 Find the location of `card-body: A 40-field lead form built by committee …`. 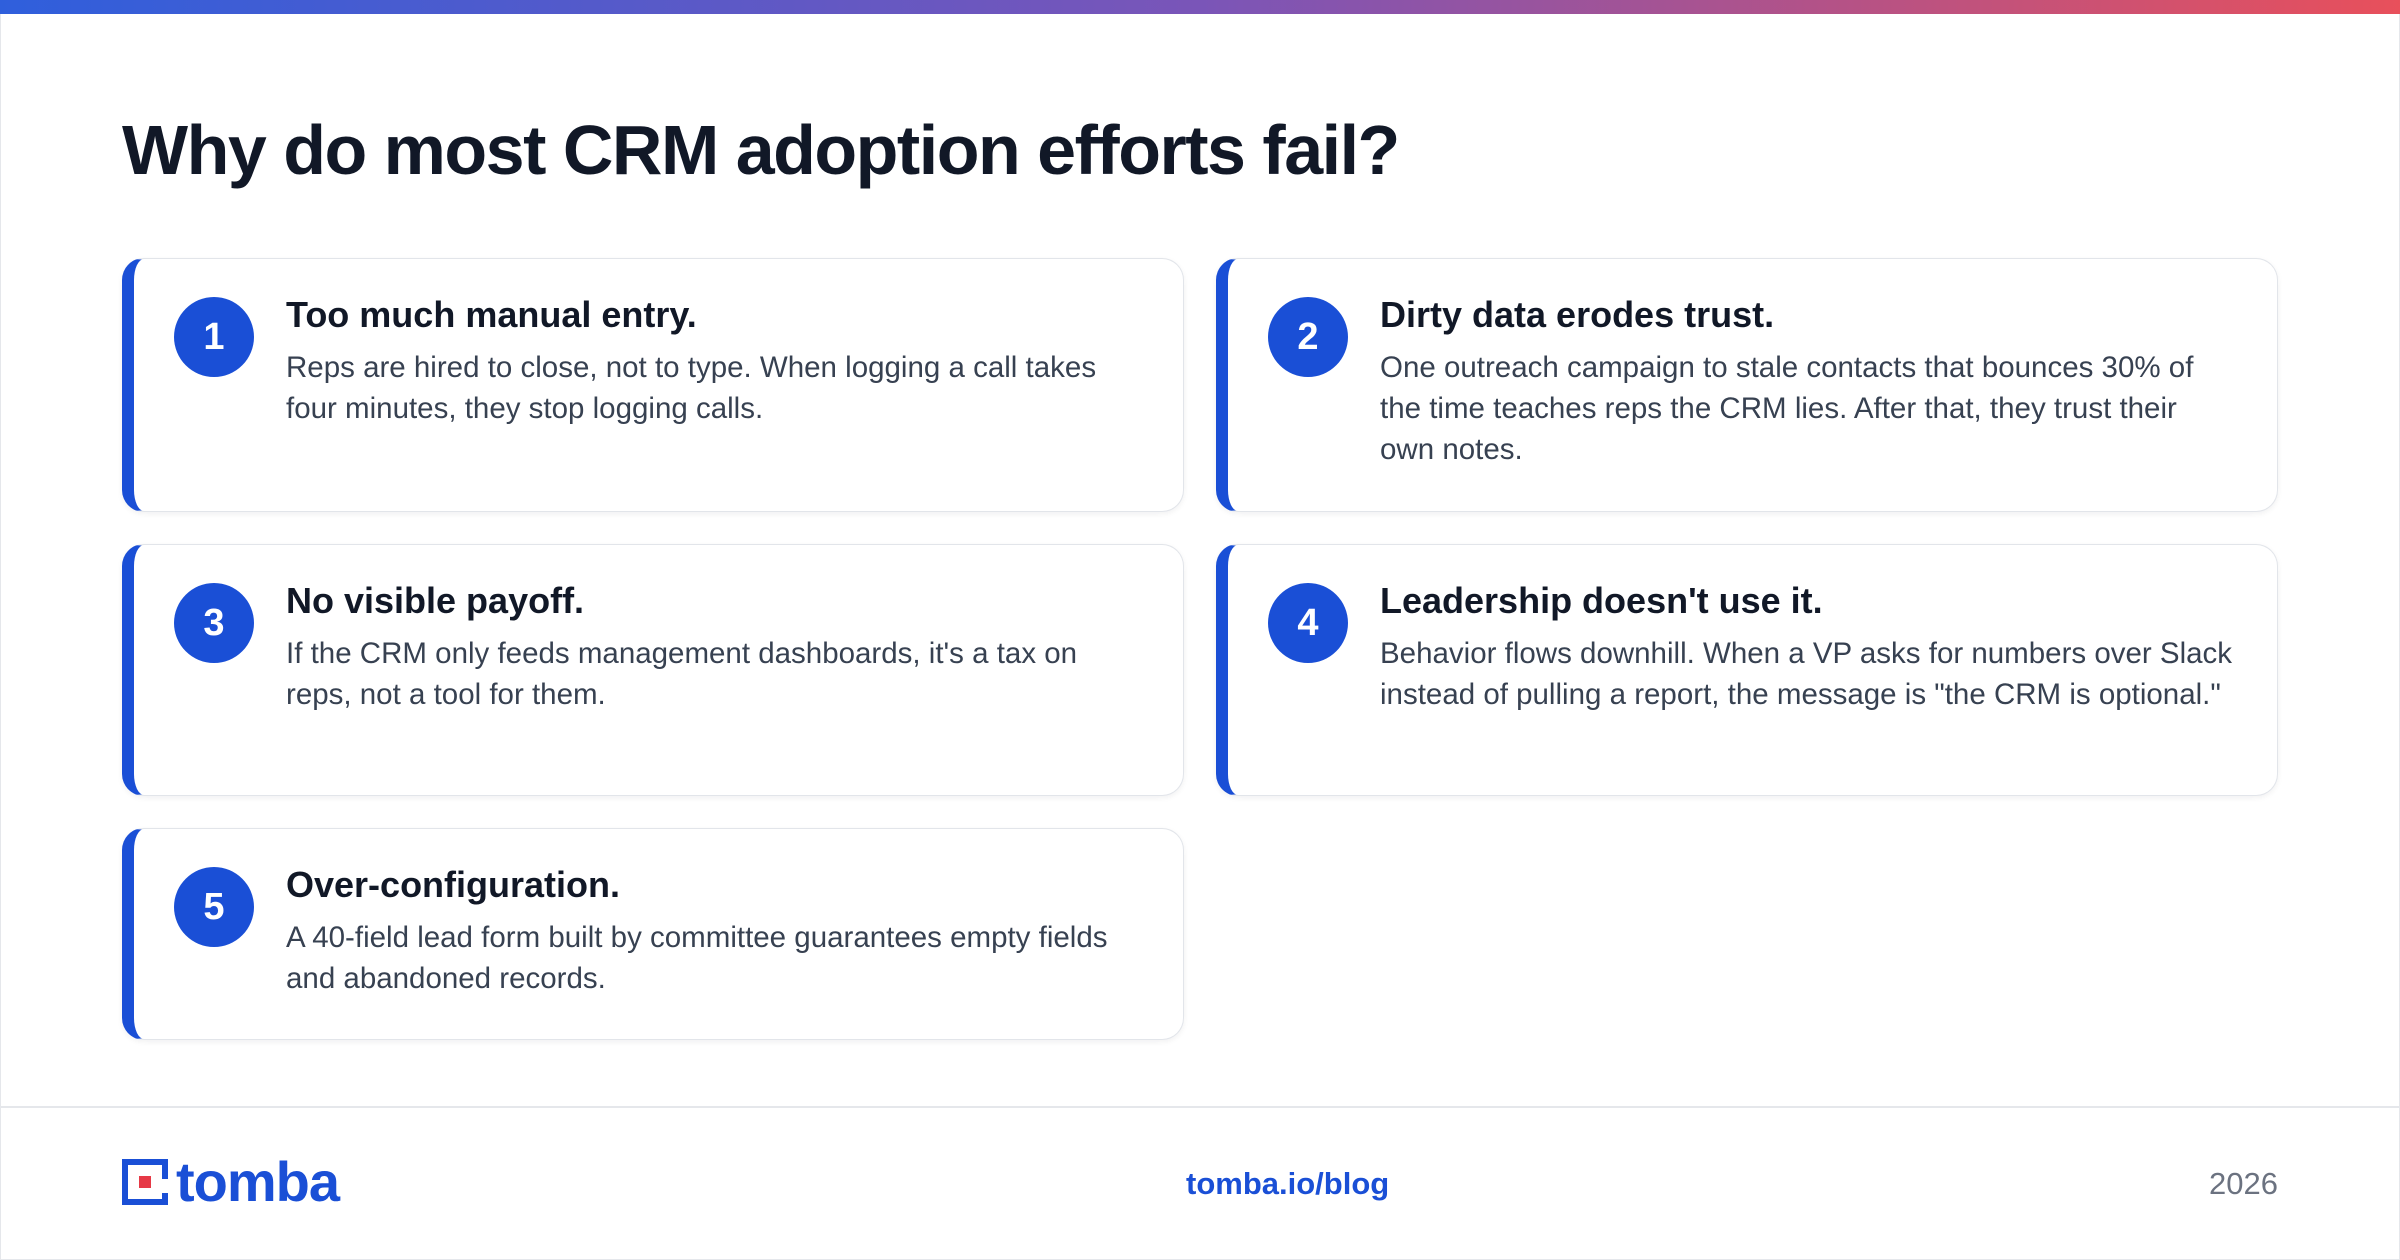

card-body: A 40-field lead form built by committee … is located at coordinates (697, 958).